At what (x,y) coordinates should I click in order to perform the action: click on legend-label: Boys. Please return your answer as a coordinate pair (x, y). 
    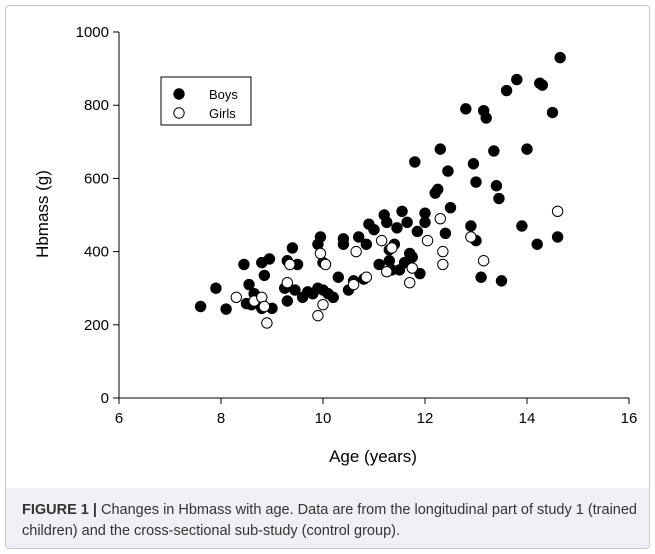
    Looking at the image, I should click on (223, 94).